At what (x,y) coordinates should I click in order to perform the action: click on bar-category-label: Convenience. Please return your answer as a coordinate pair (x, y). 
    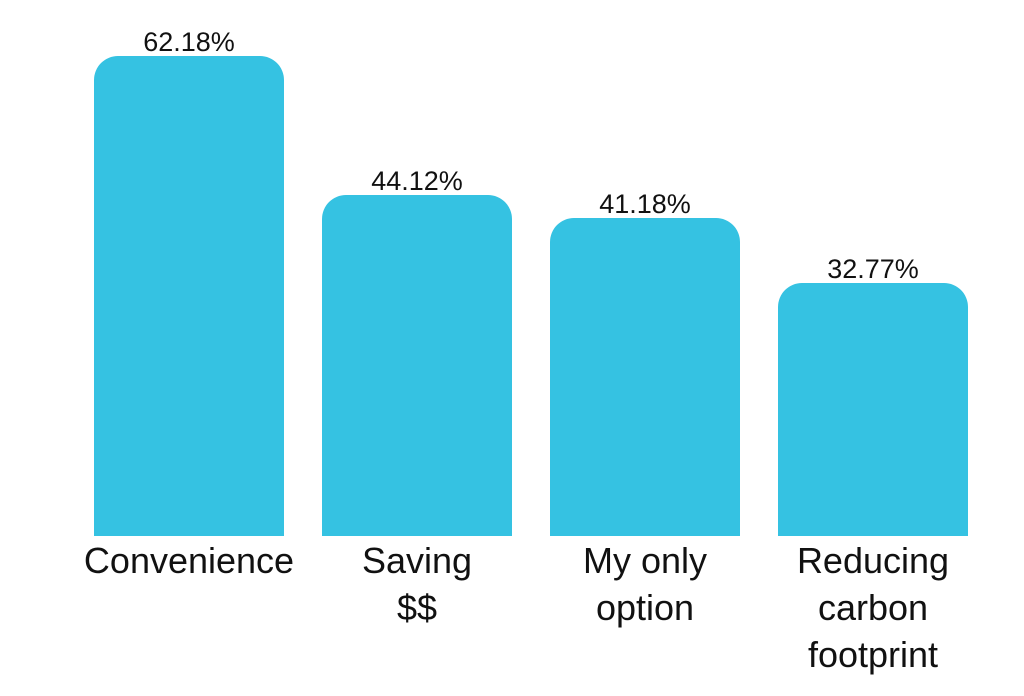
    Looking at the image, I should click on (189, 560).